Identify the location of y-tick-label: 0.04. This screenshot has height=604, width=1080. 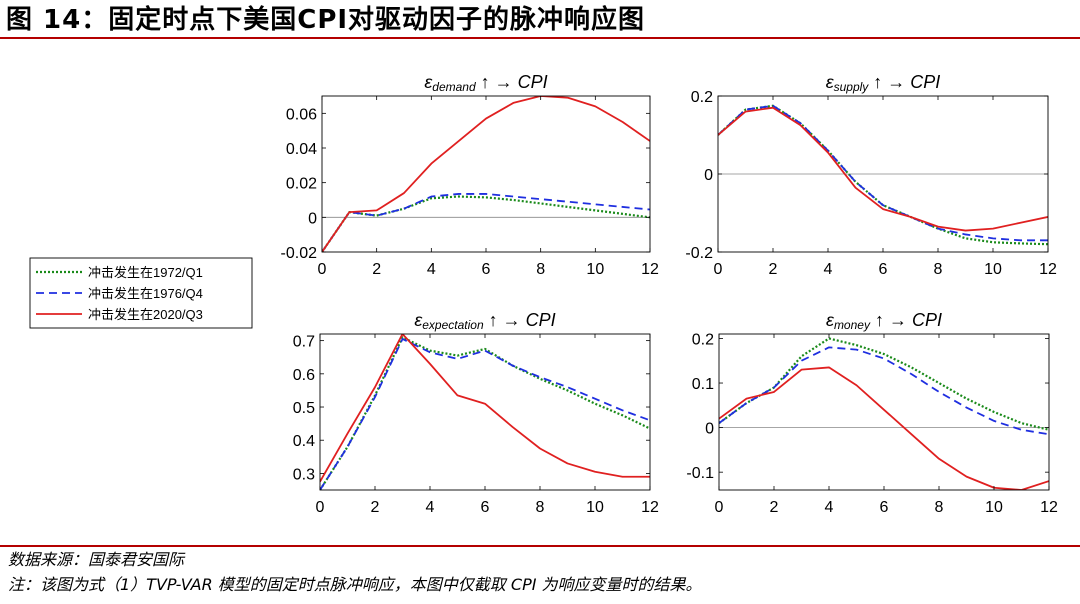
(301, 149).